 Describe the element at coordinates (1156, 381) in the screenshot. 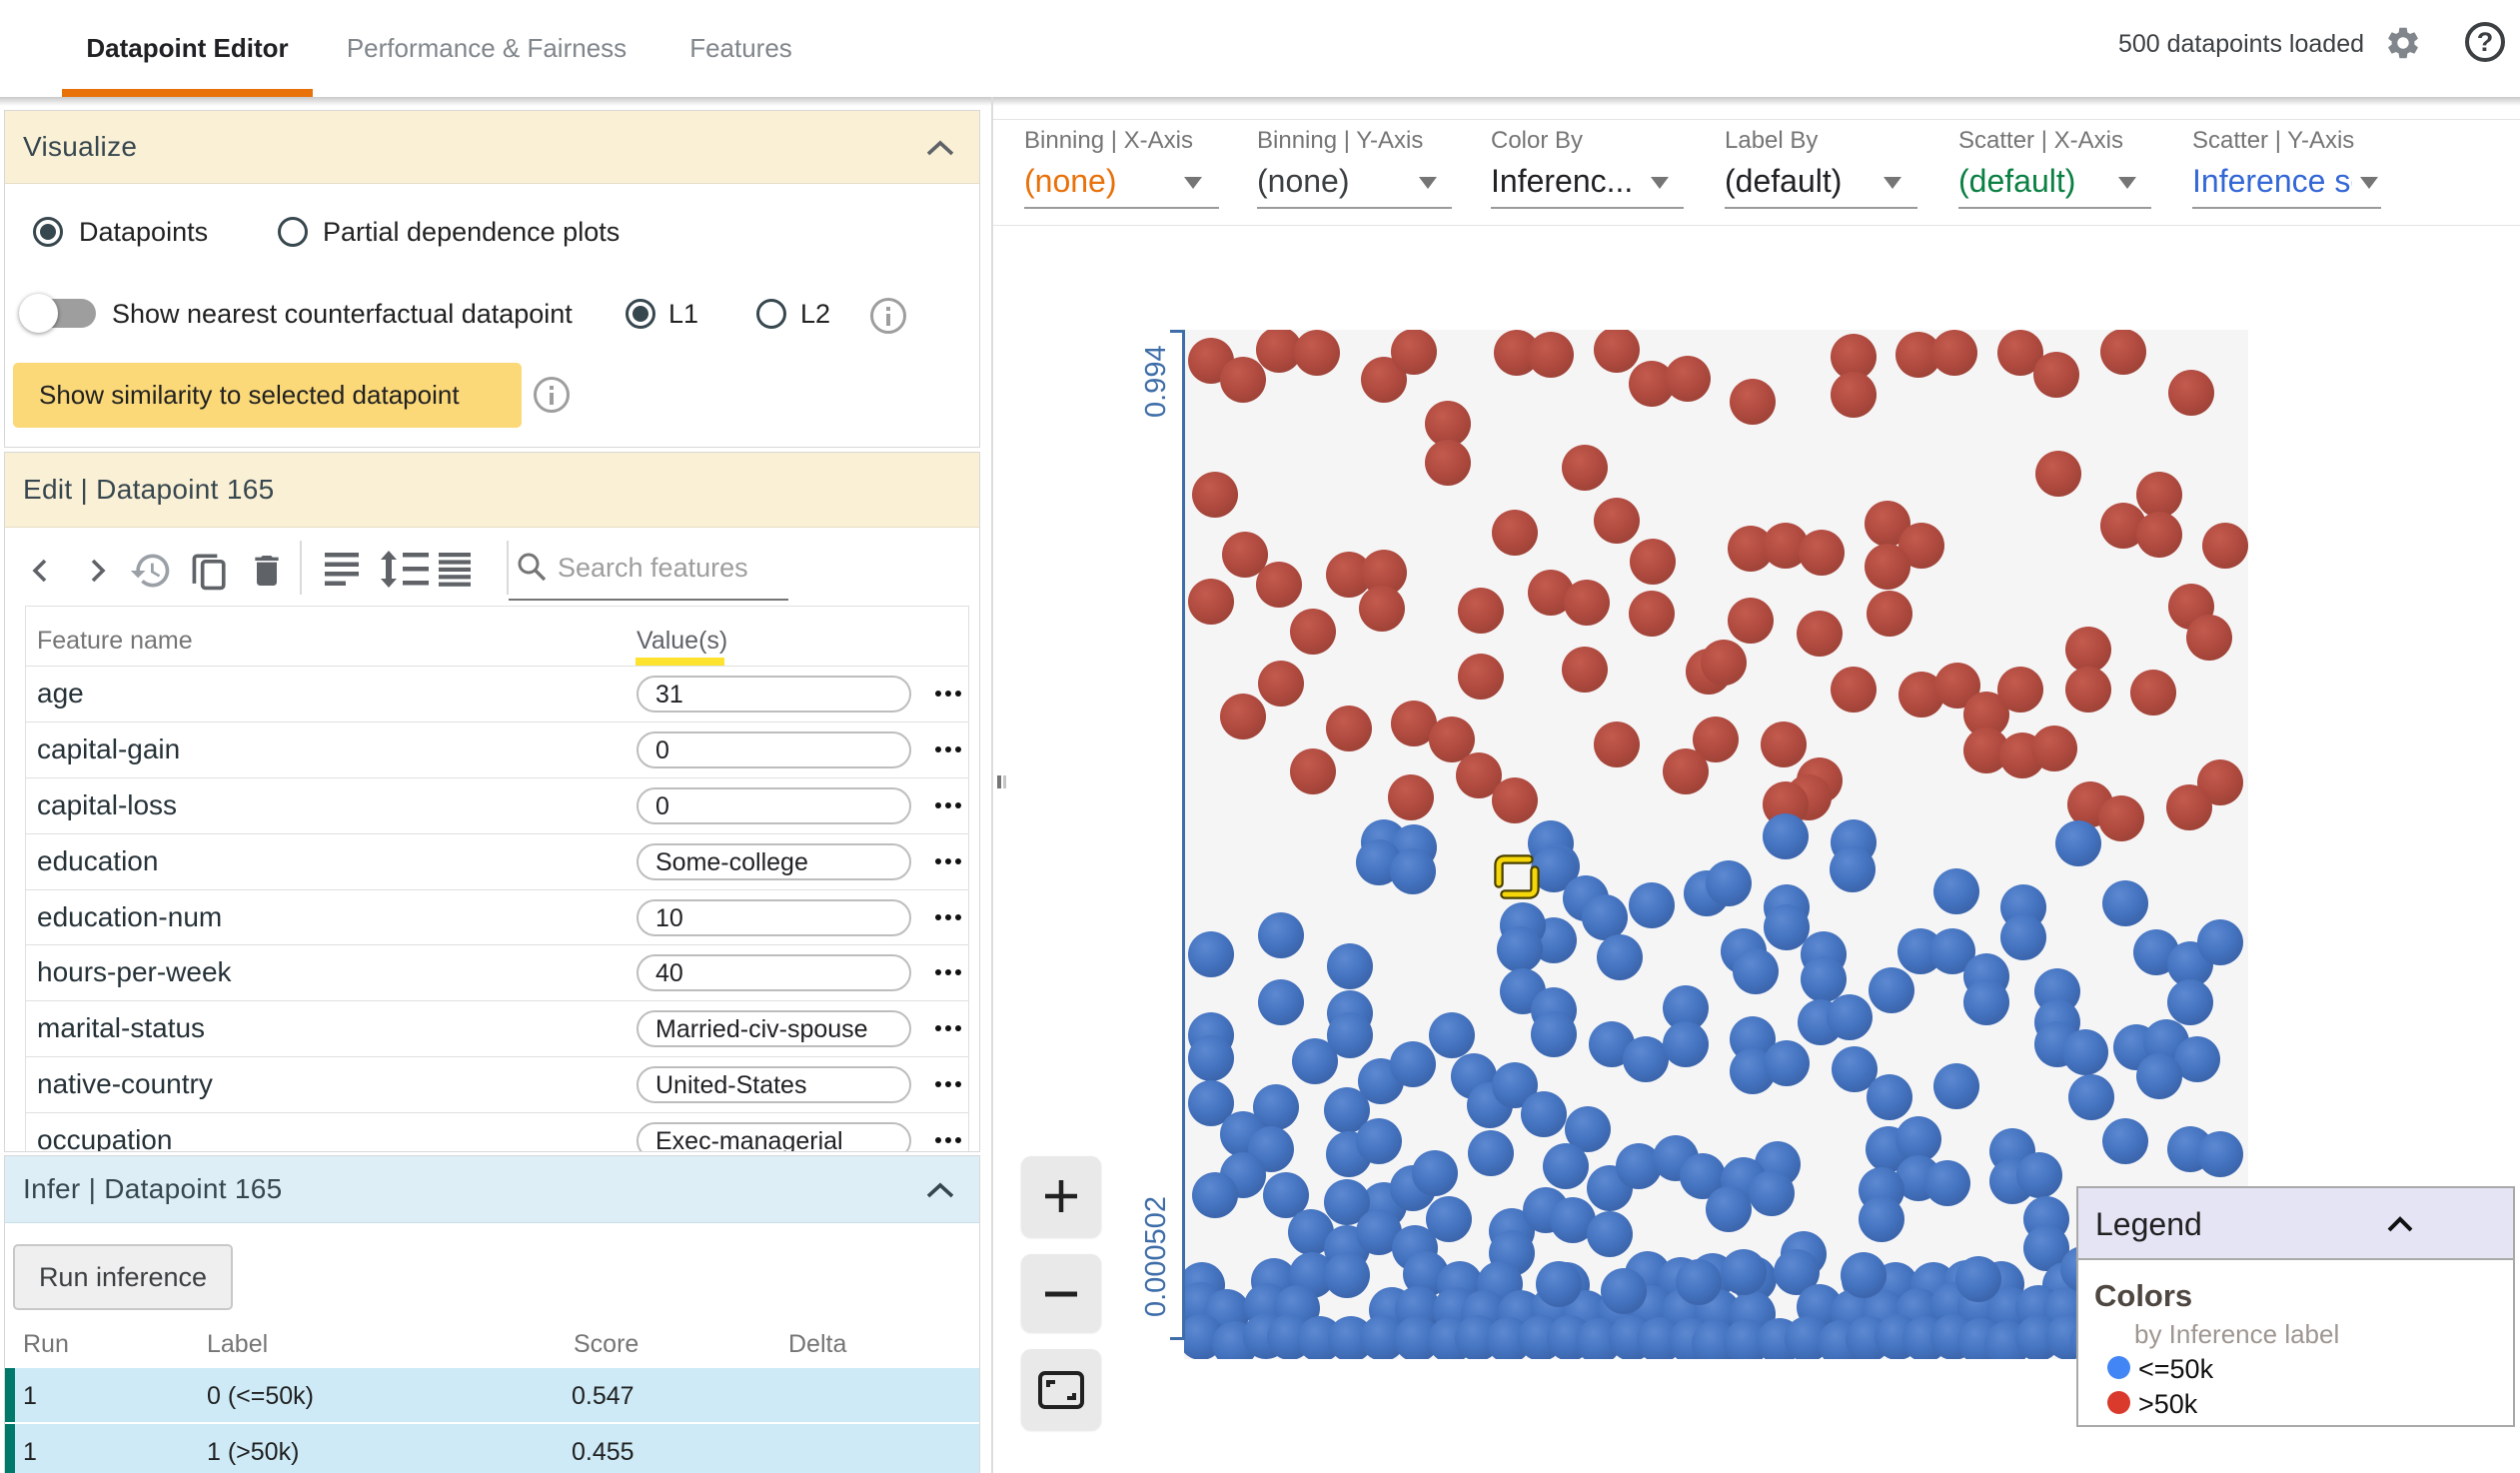

I see `svg-text: 0.994` at that location.